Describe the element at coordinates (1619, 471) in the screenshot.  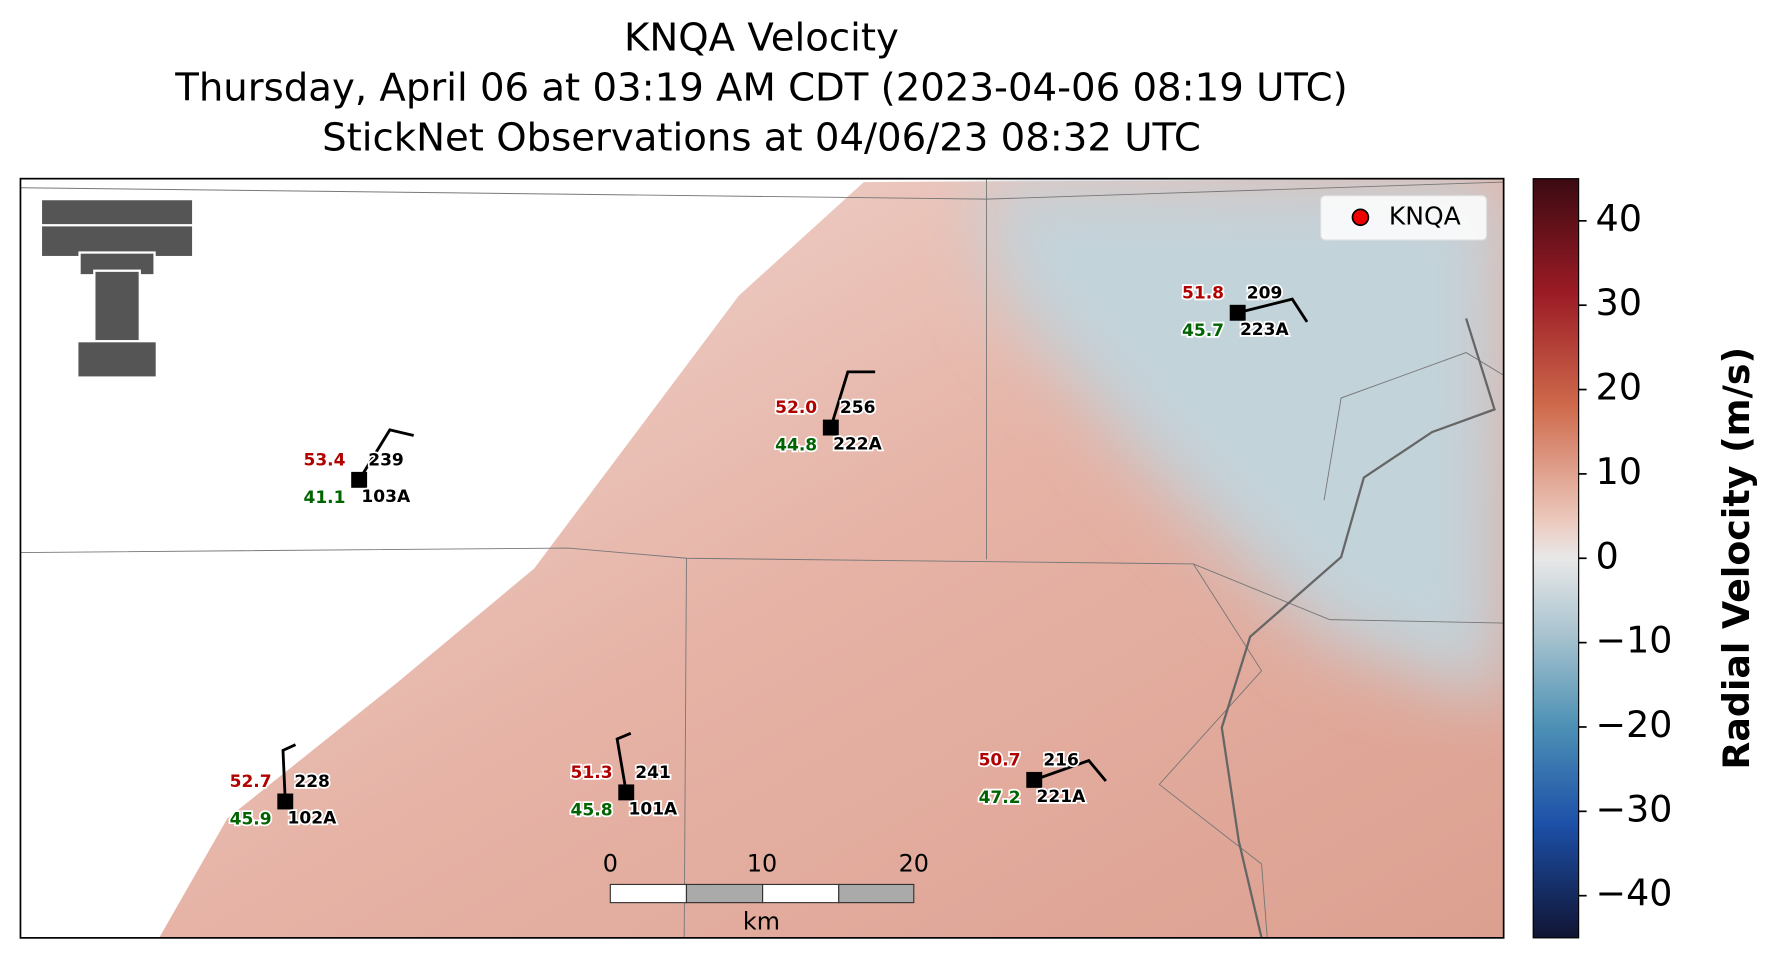
I see `colorbar-tick-label: 10` at that location.